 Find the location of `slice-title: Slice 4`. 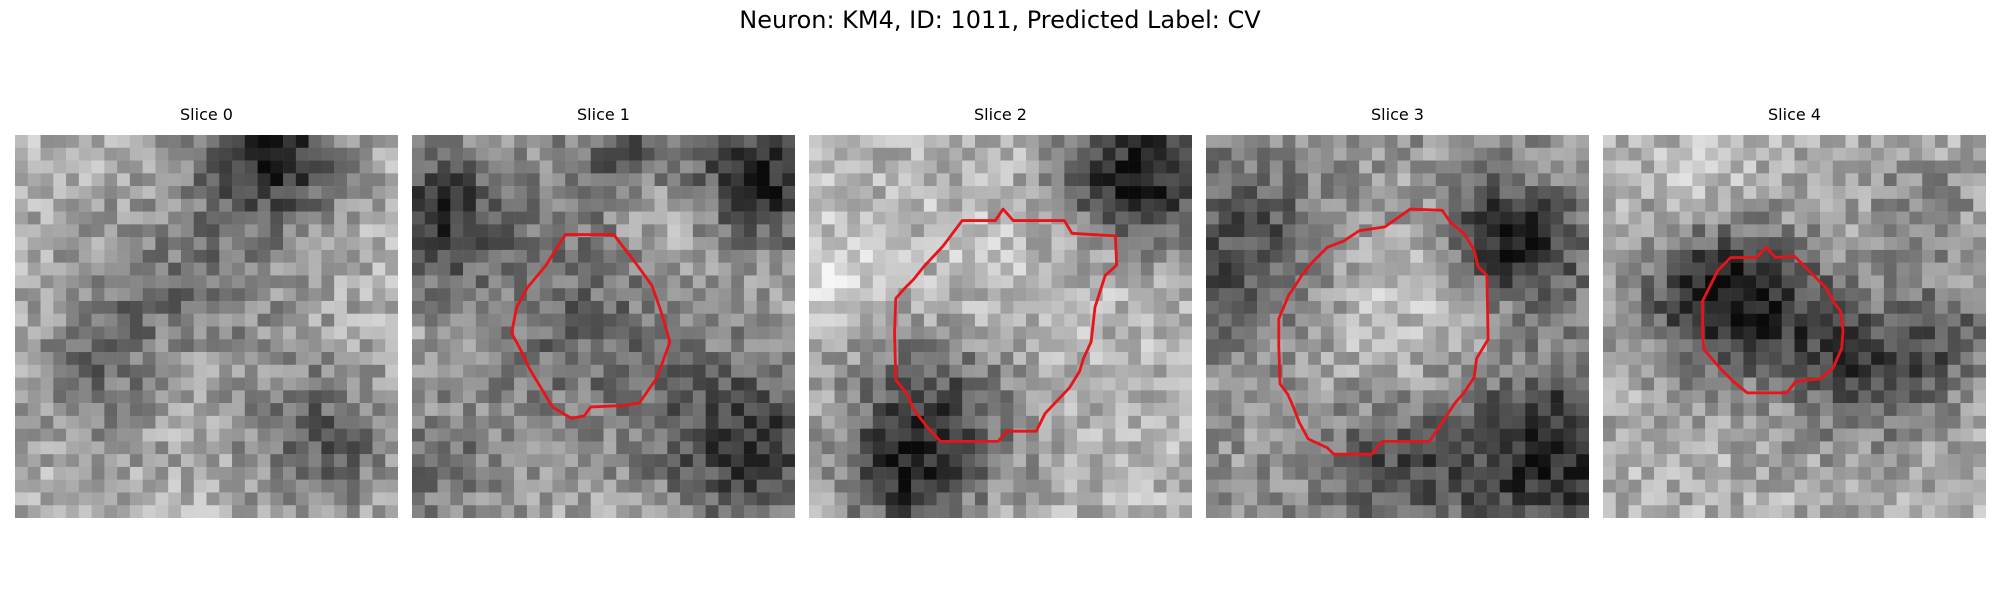

slice-title: Slice 4 is located at coordinates (1794, 114).